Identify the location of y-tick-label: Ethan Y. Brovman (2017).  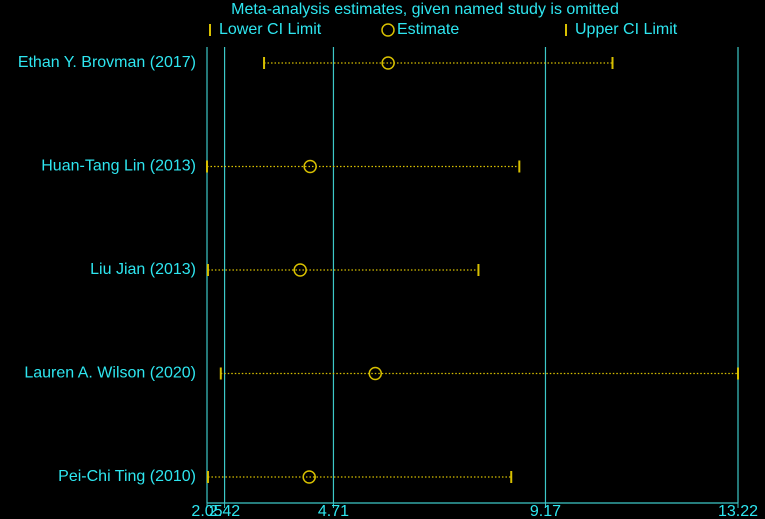
(107, 62).